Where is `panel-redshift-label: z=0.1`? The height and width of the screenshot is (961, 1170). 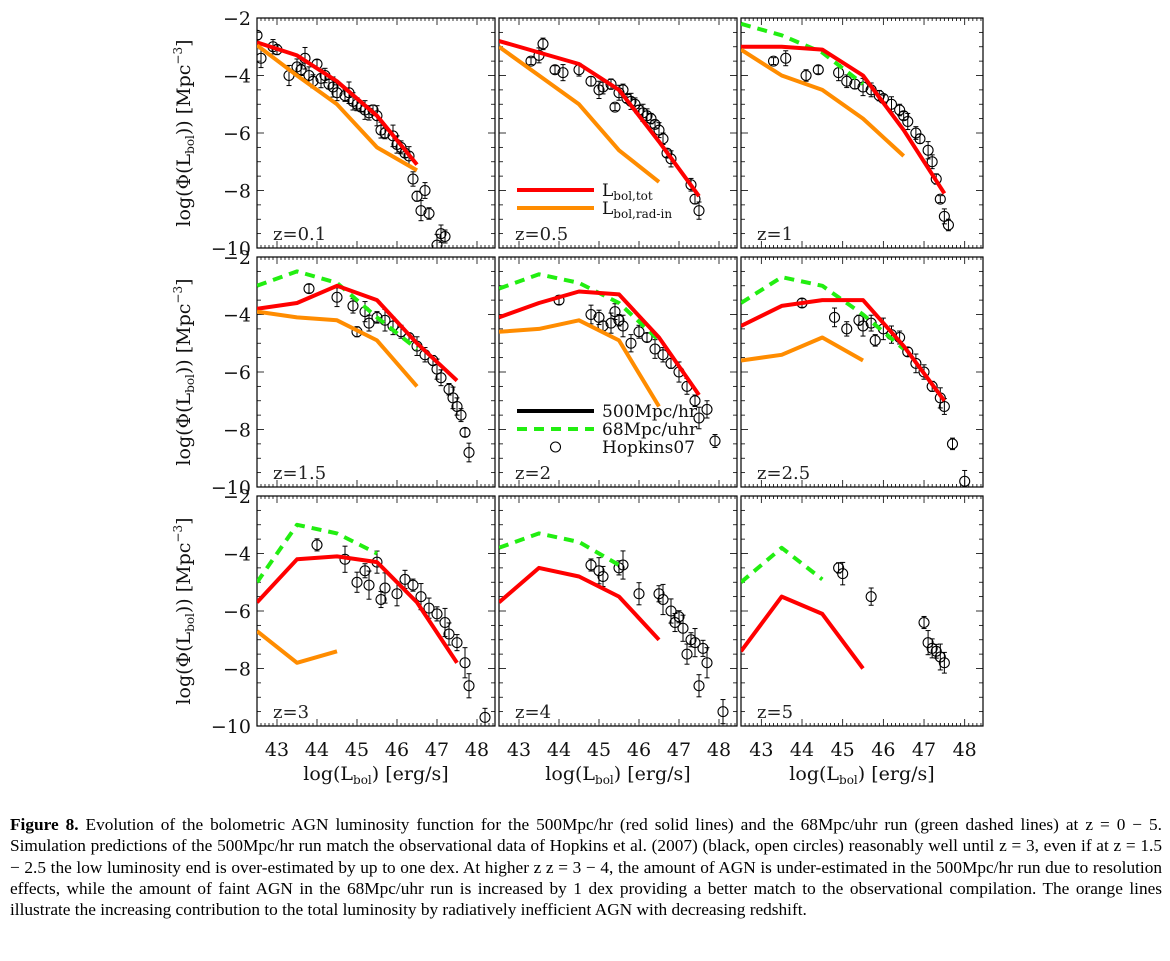 panel-redshift-label: z=0.1 is located at coordinates (299, 234).